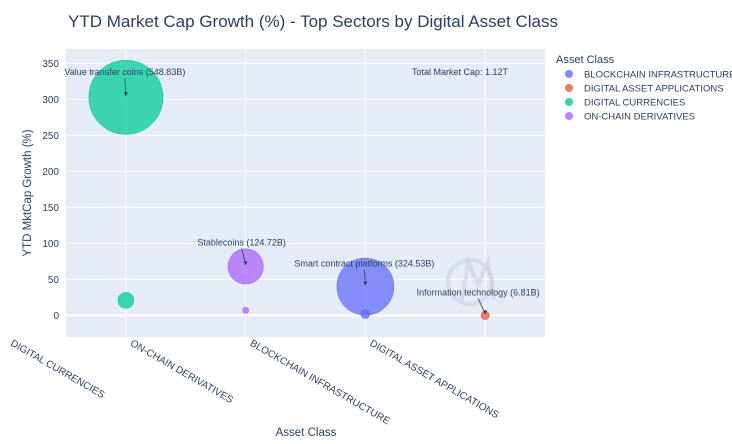  I want to click on annotation-label: Smart contract platforms (324.53B), so click(364, 264).